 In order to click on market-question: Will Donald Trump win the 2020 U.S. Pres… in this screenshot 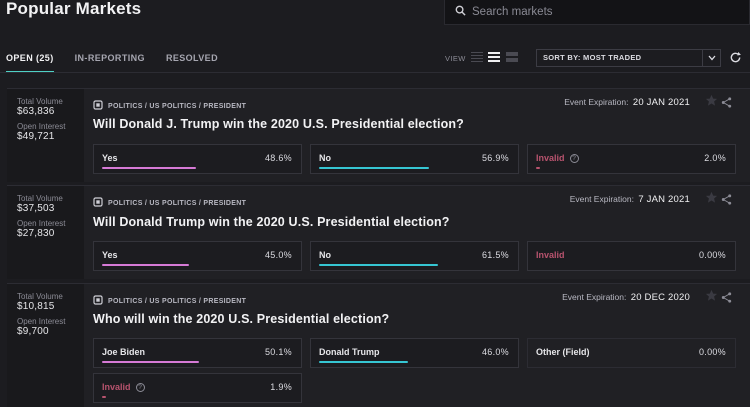, I will do `click(271, 222)`.